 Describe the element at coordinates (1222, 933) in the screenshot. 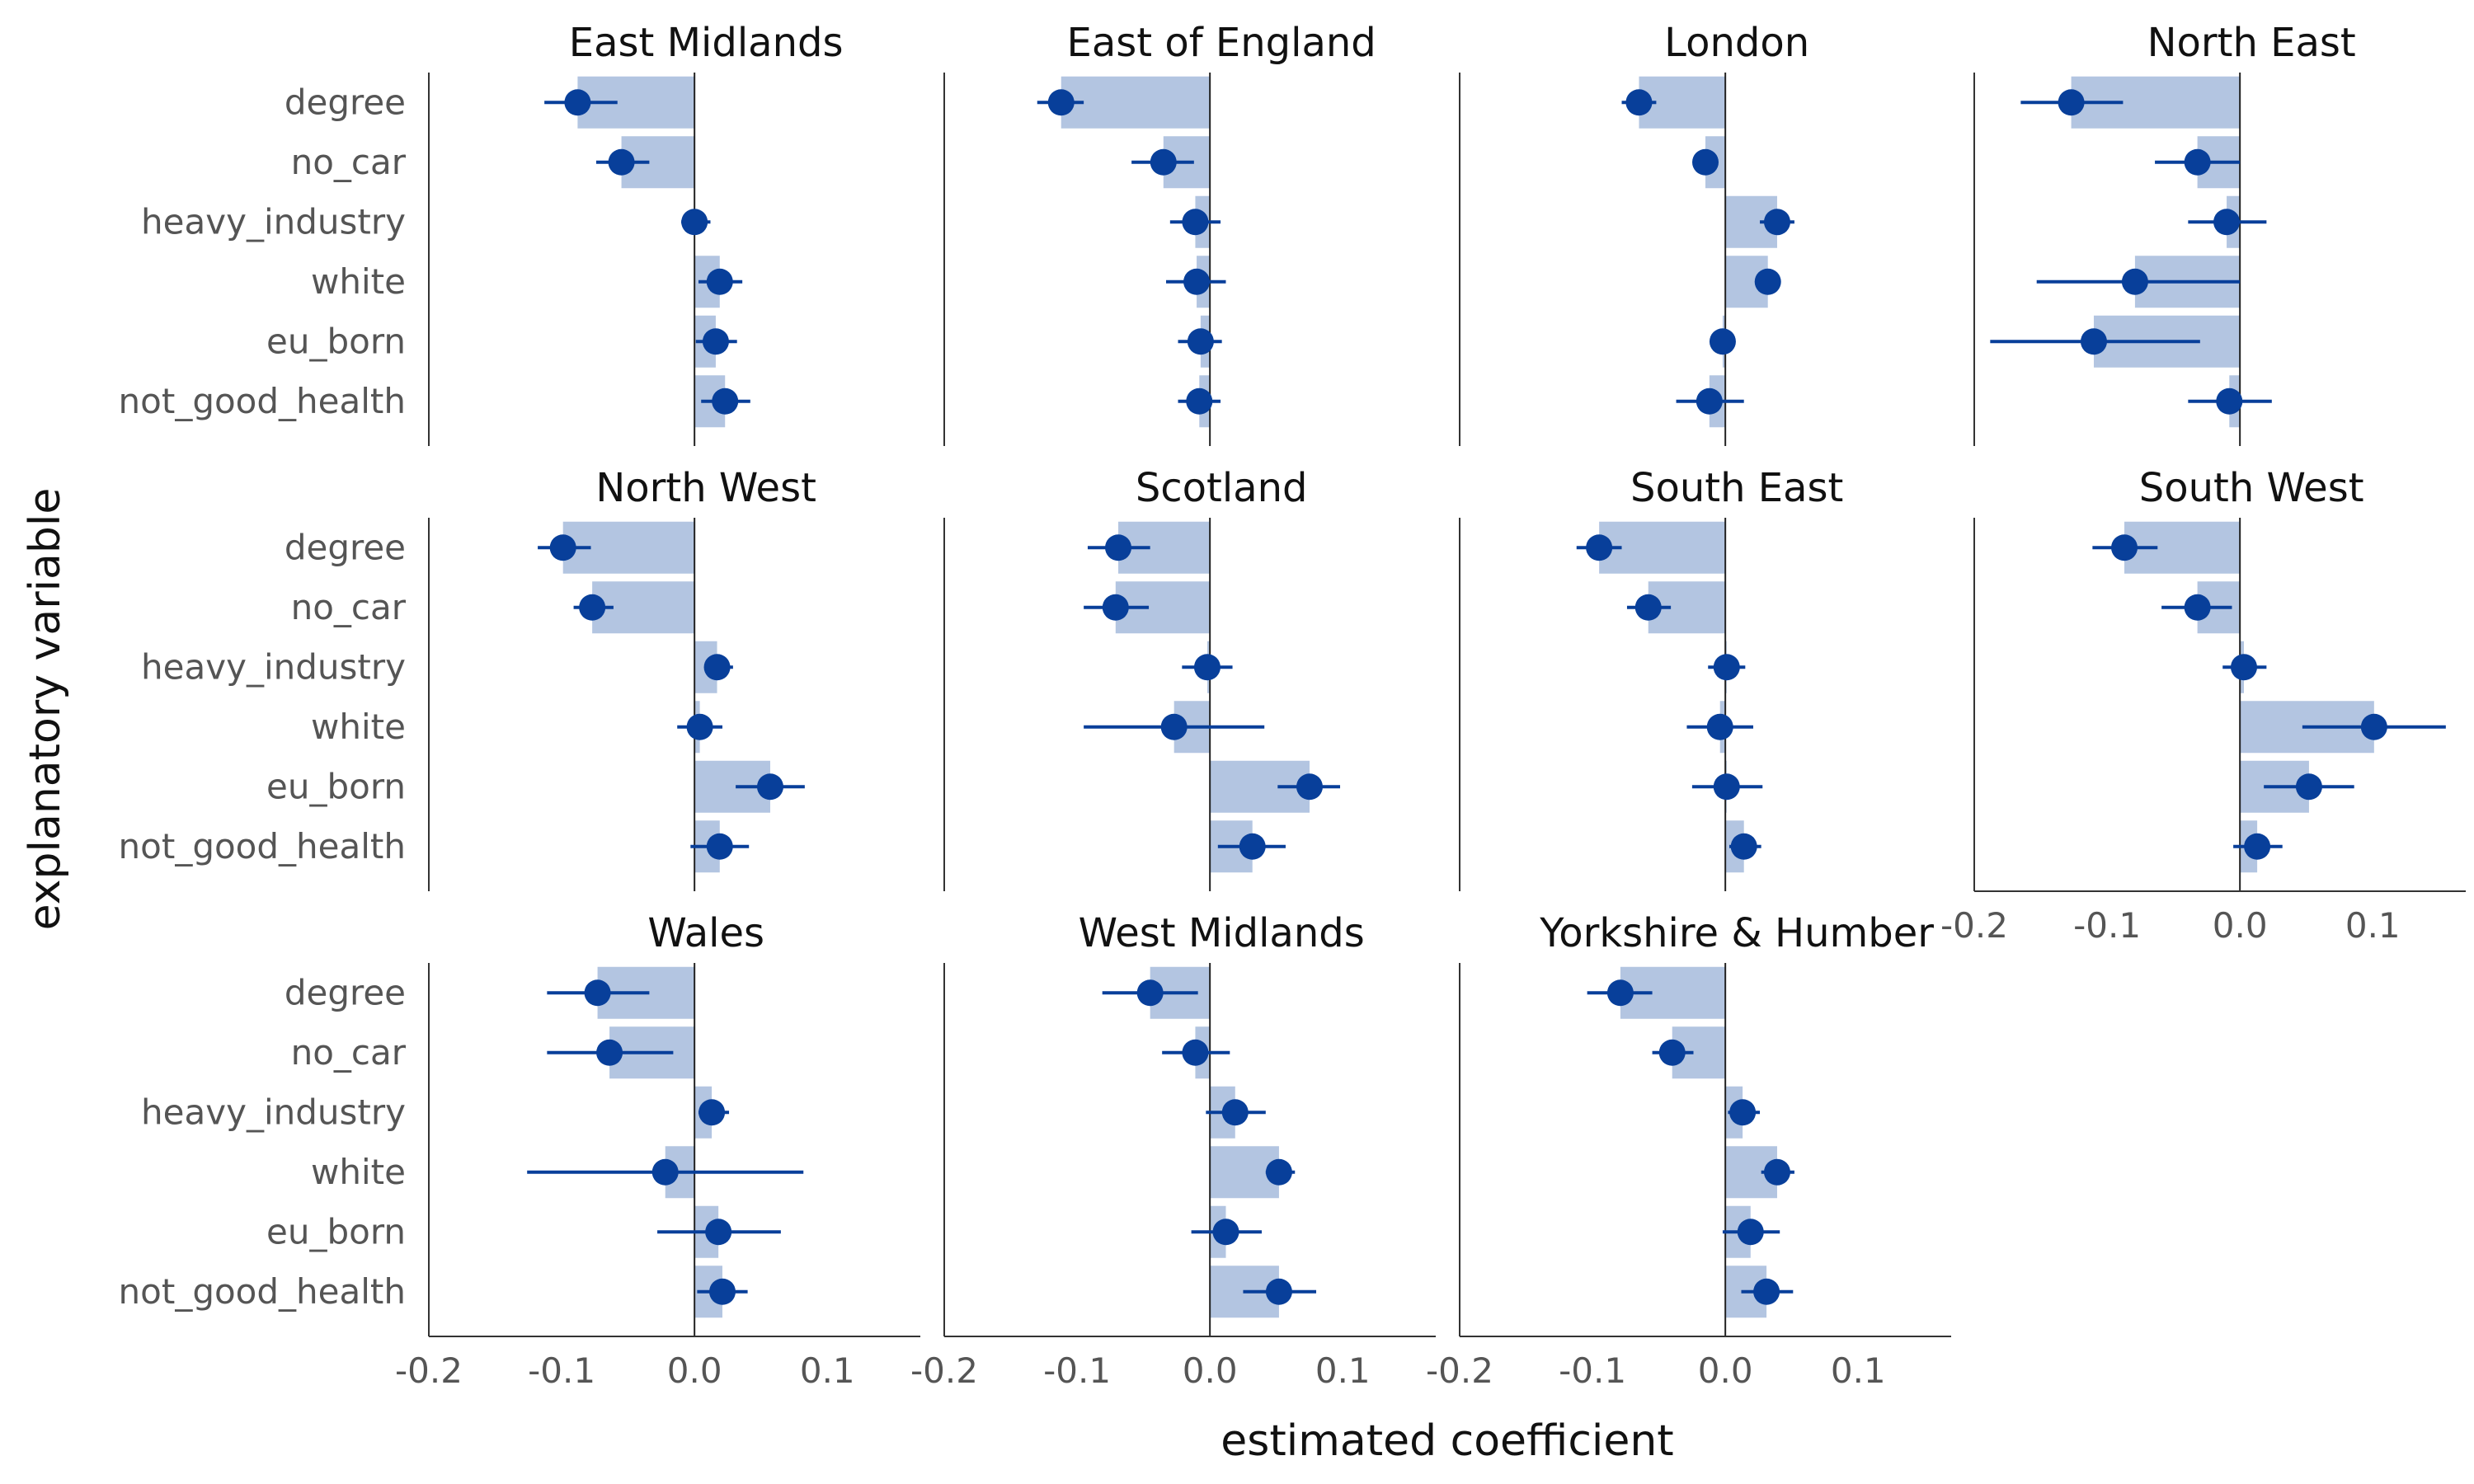

I see `panel-title: West Midlands` at that location.